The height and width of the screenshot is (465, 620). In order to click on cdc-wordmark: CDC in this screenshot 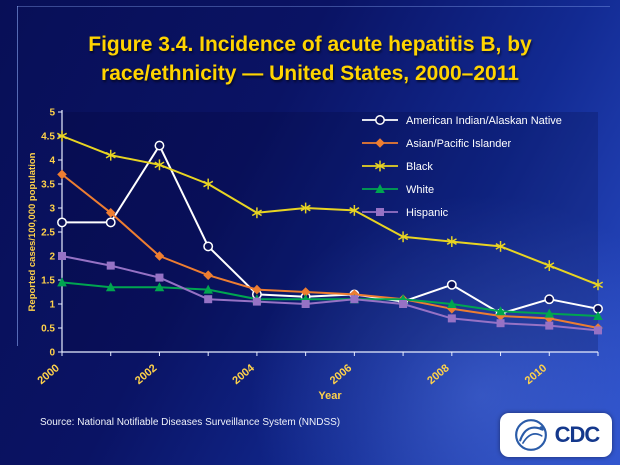, I will do `click(577, 434)`.